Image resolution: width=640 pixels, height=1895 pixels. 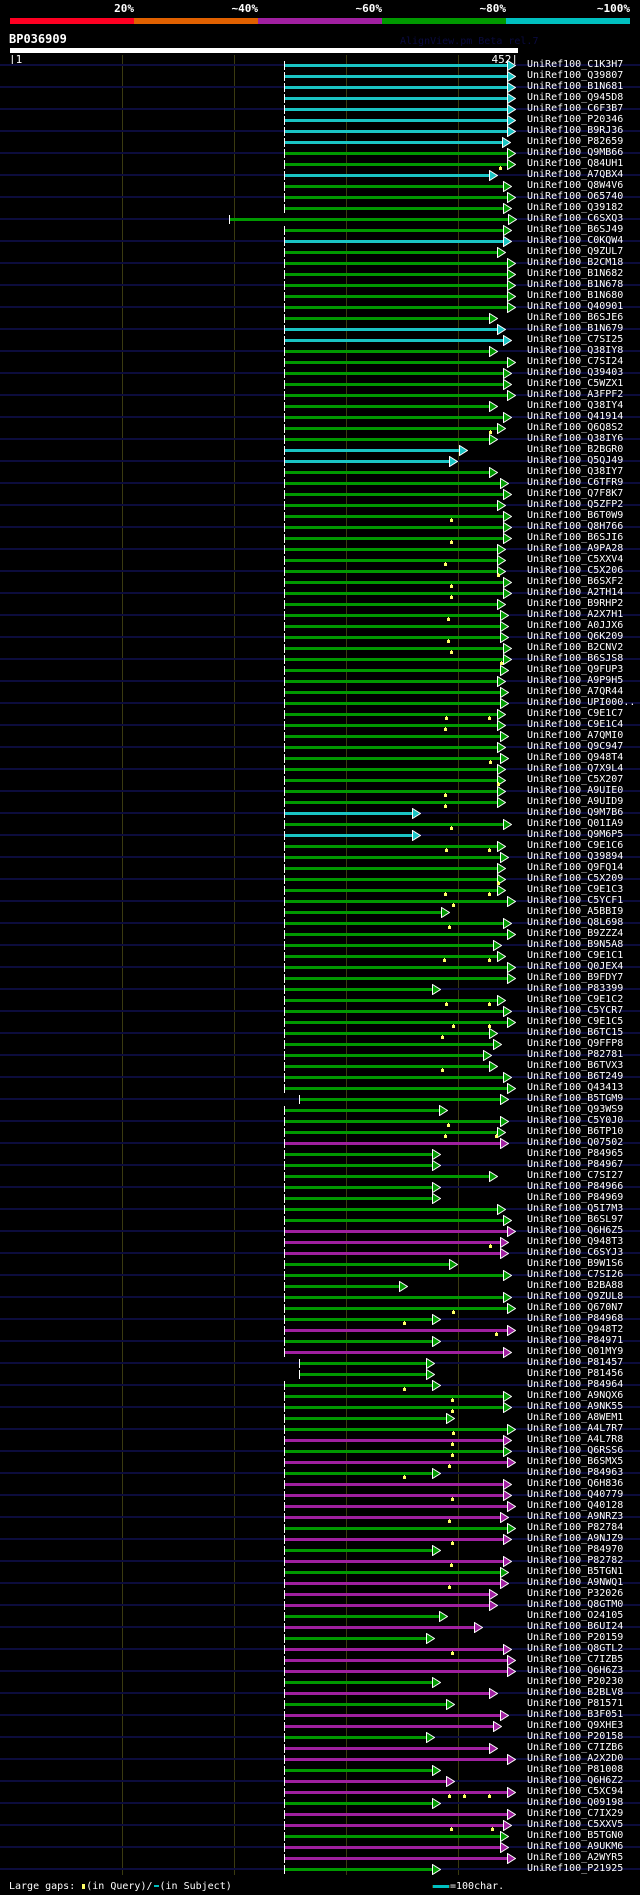 I want to click on hit-label: UniRef100_Q38IY7, so click(x=575, y=471).